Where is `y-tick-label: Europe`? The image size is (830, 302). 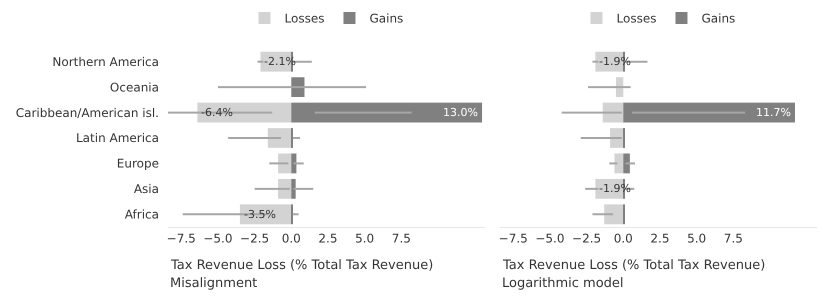 y-tick-label: Europe is located at coordinates (137, 163).